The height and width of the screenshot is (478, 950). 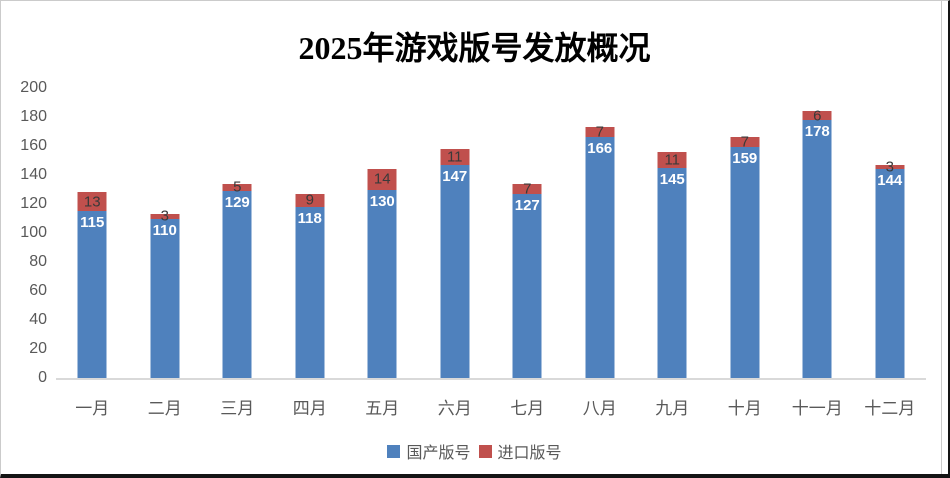 I want to click on bar-value-label-imported: 9, so click(x=309, y=200).